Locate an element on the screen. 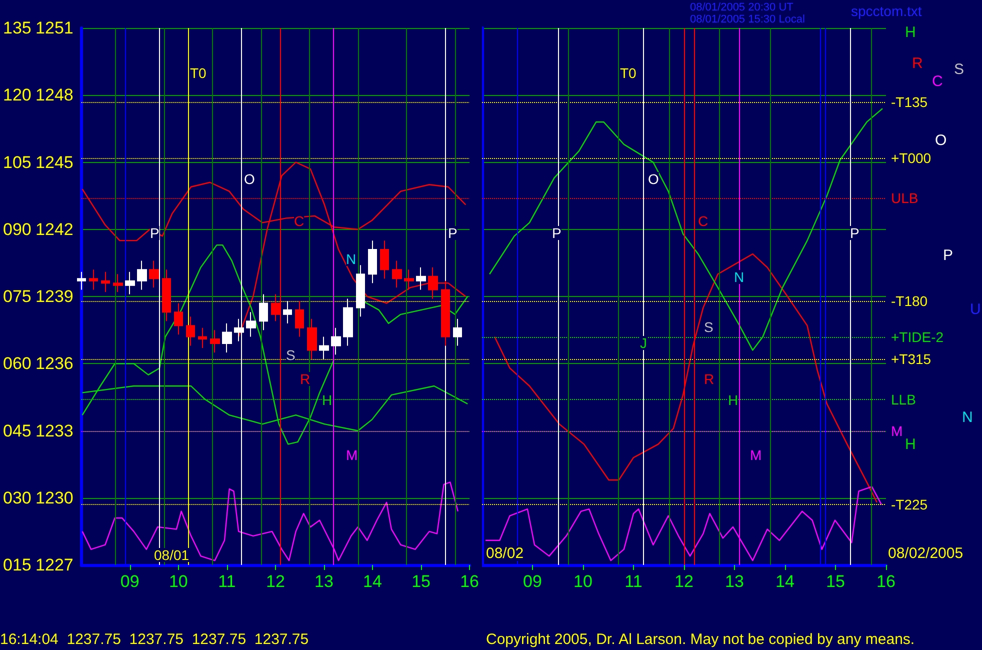  text: 08/01/2005 15:30 Local is located at coordinates (747, 20).